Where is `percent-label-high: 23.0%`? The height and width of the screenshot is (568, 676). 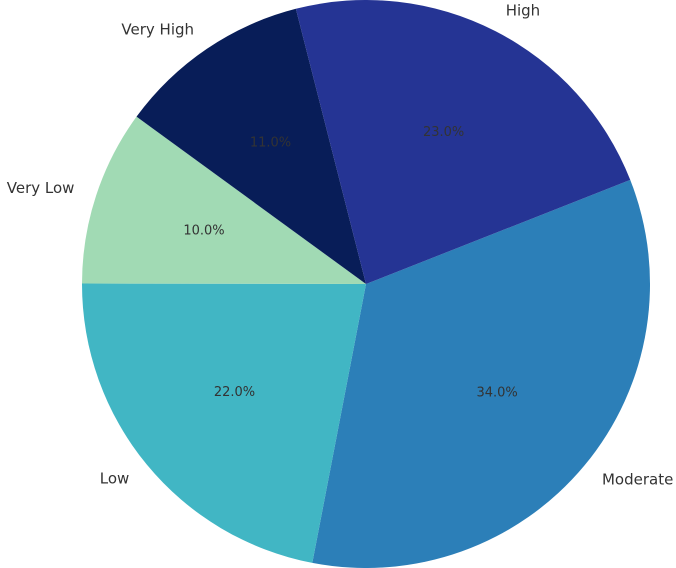 percent-label-high: 23.0% is located at coordinates (443, 132).